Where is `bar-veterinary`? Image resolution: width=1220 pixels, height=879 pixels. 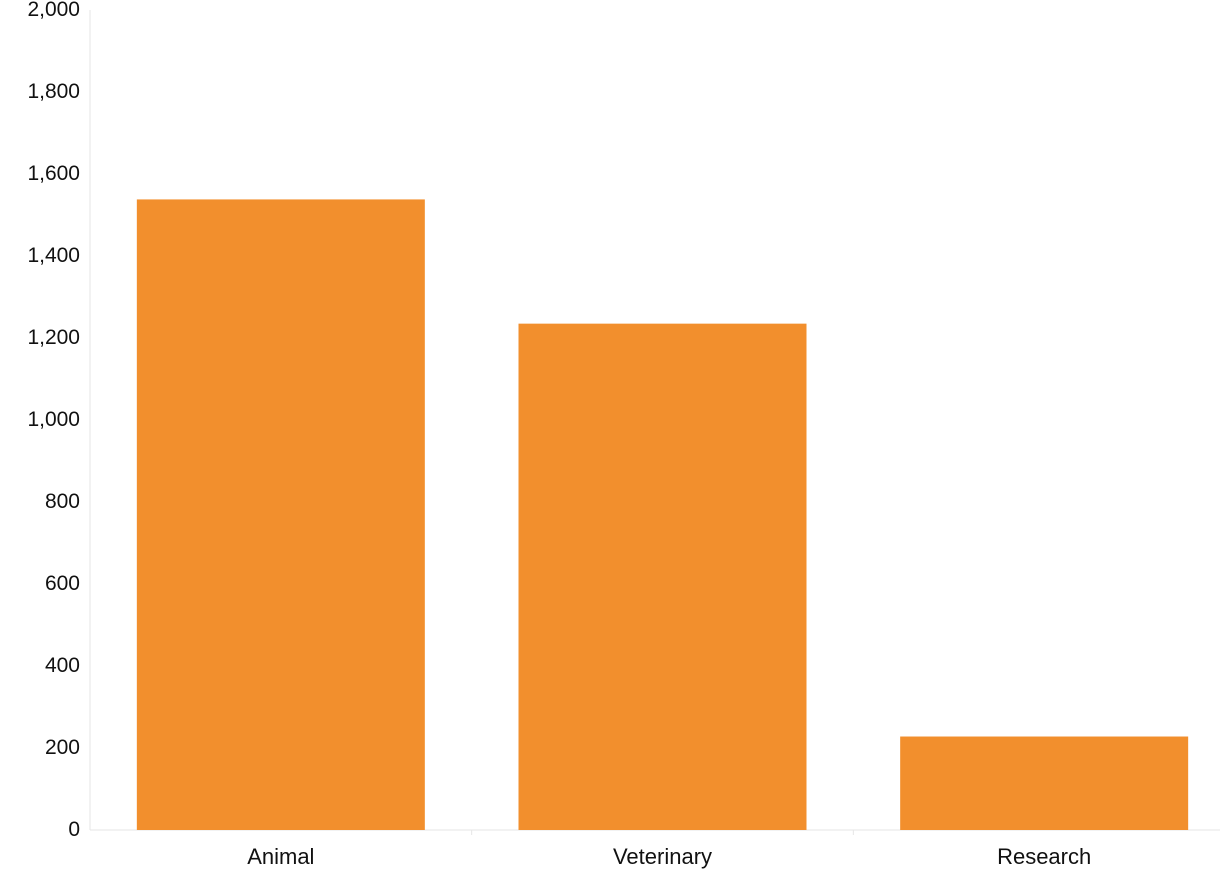
bar-veterinary is located at coordinates (662, 576).